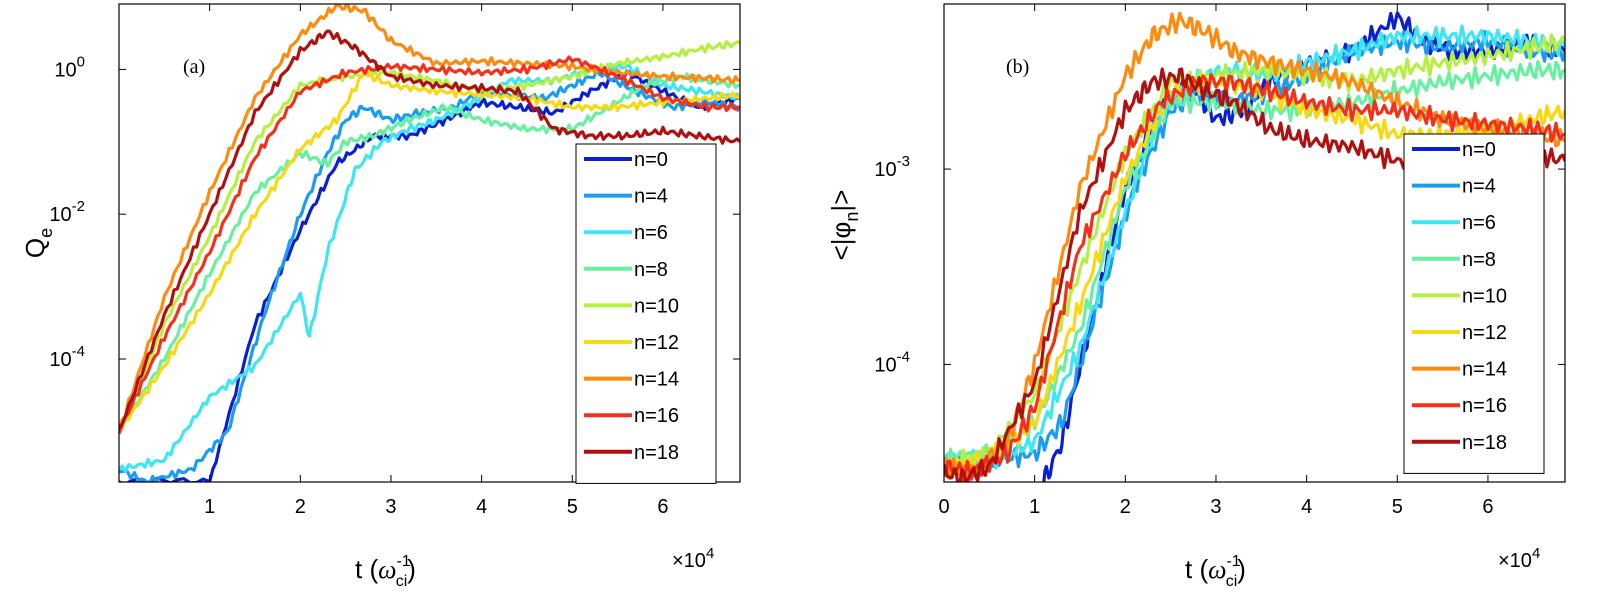 Image resolution: width=1600 pixels, height=604 pixels. What do you see at coordinates (1519, 558) in the screenshot?
I see `x-multiplier-b: ×10⁴` at bounding box center [1519, 558].